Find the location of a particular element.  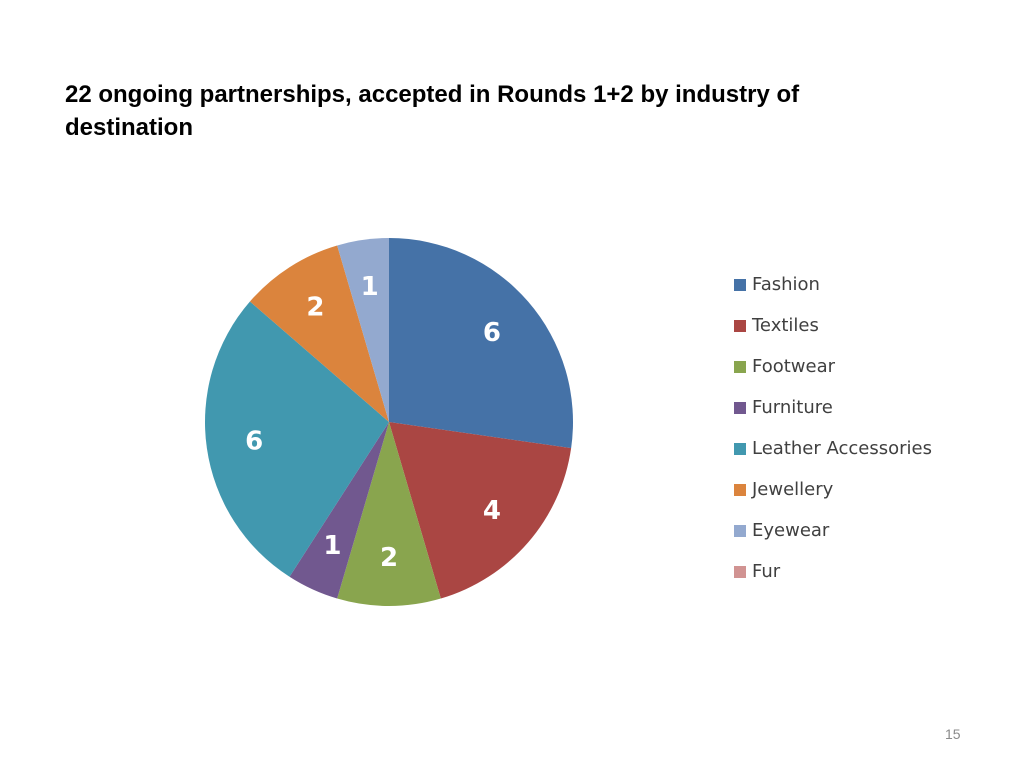

legend-label: Fur is located at coordinates (766, 571).